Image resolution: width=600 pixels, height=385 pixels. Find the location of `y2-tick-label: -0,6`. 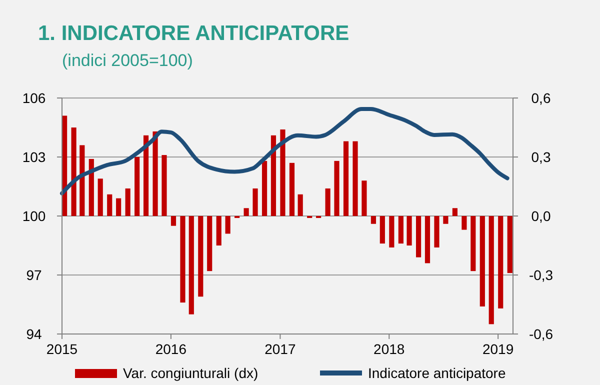

y2-tick-label: -0,6 is located at coordinates (541, 334).